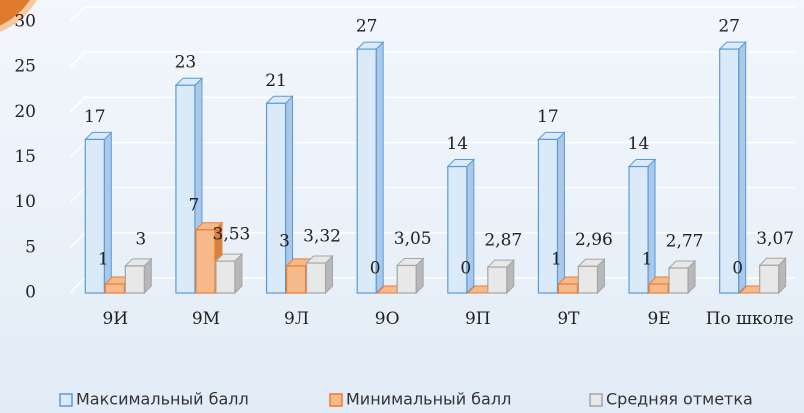  Describe the element at coordinates (428, 399) in the screenshot. I see `legend-label: Минимальный балл` at that location.